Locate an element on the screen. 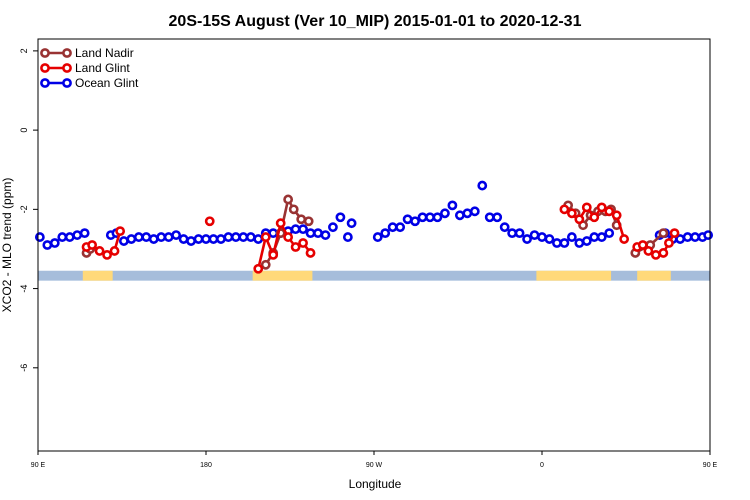 The height and width of the screenshot is (500, 750). x-axis-label: Longitude is located at coordinates (375, 484).